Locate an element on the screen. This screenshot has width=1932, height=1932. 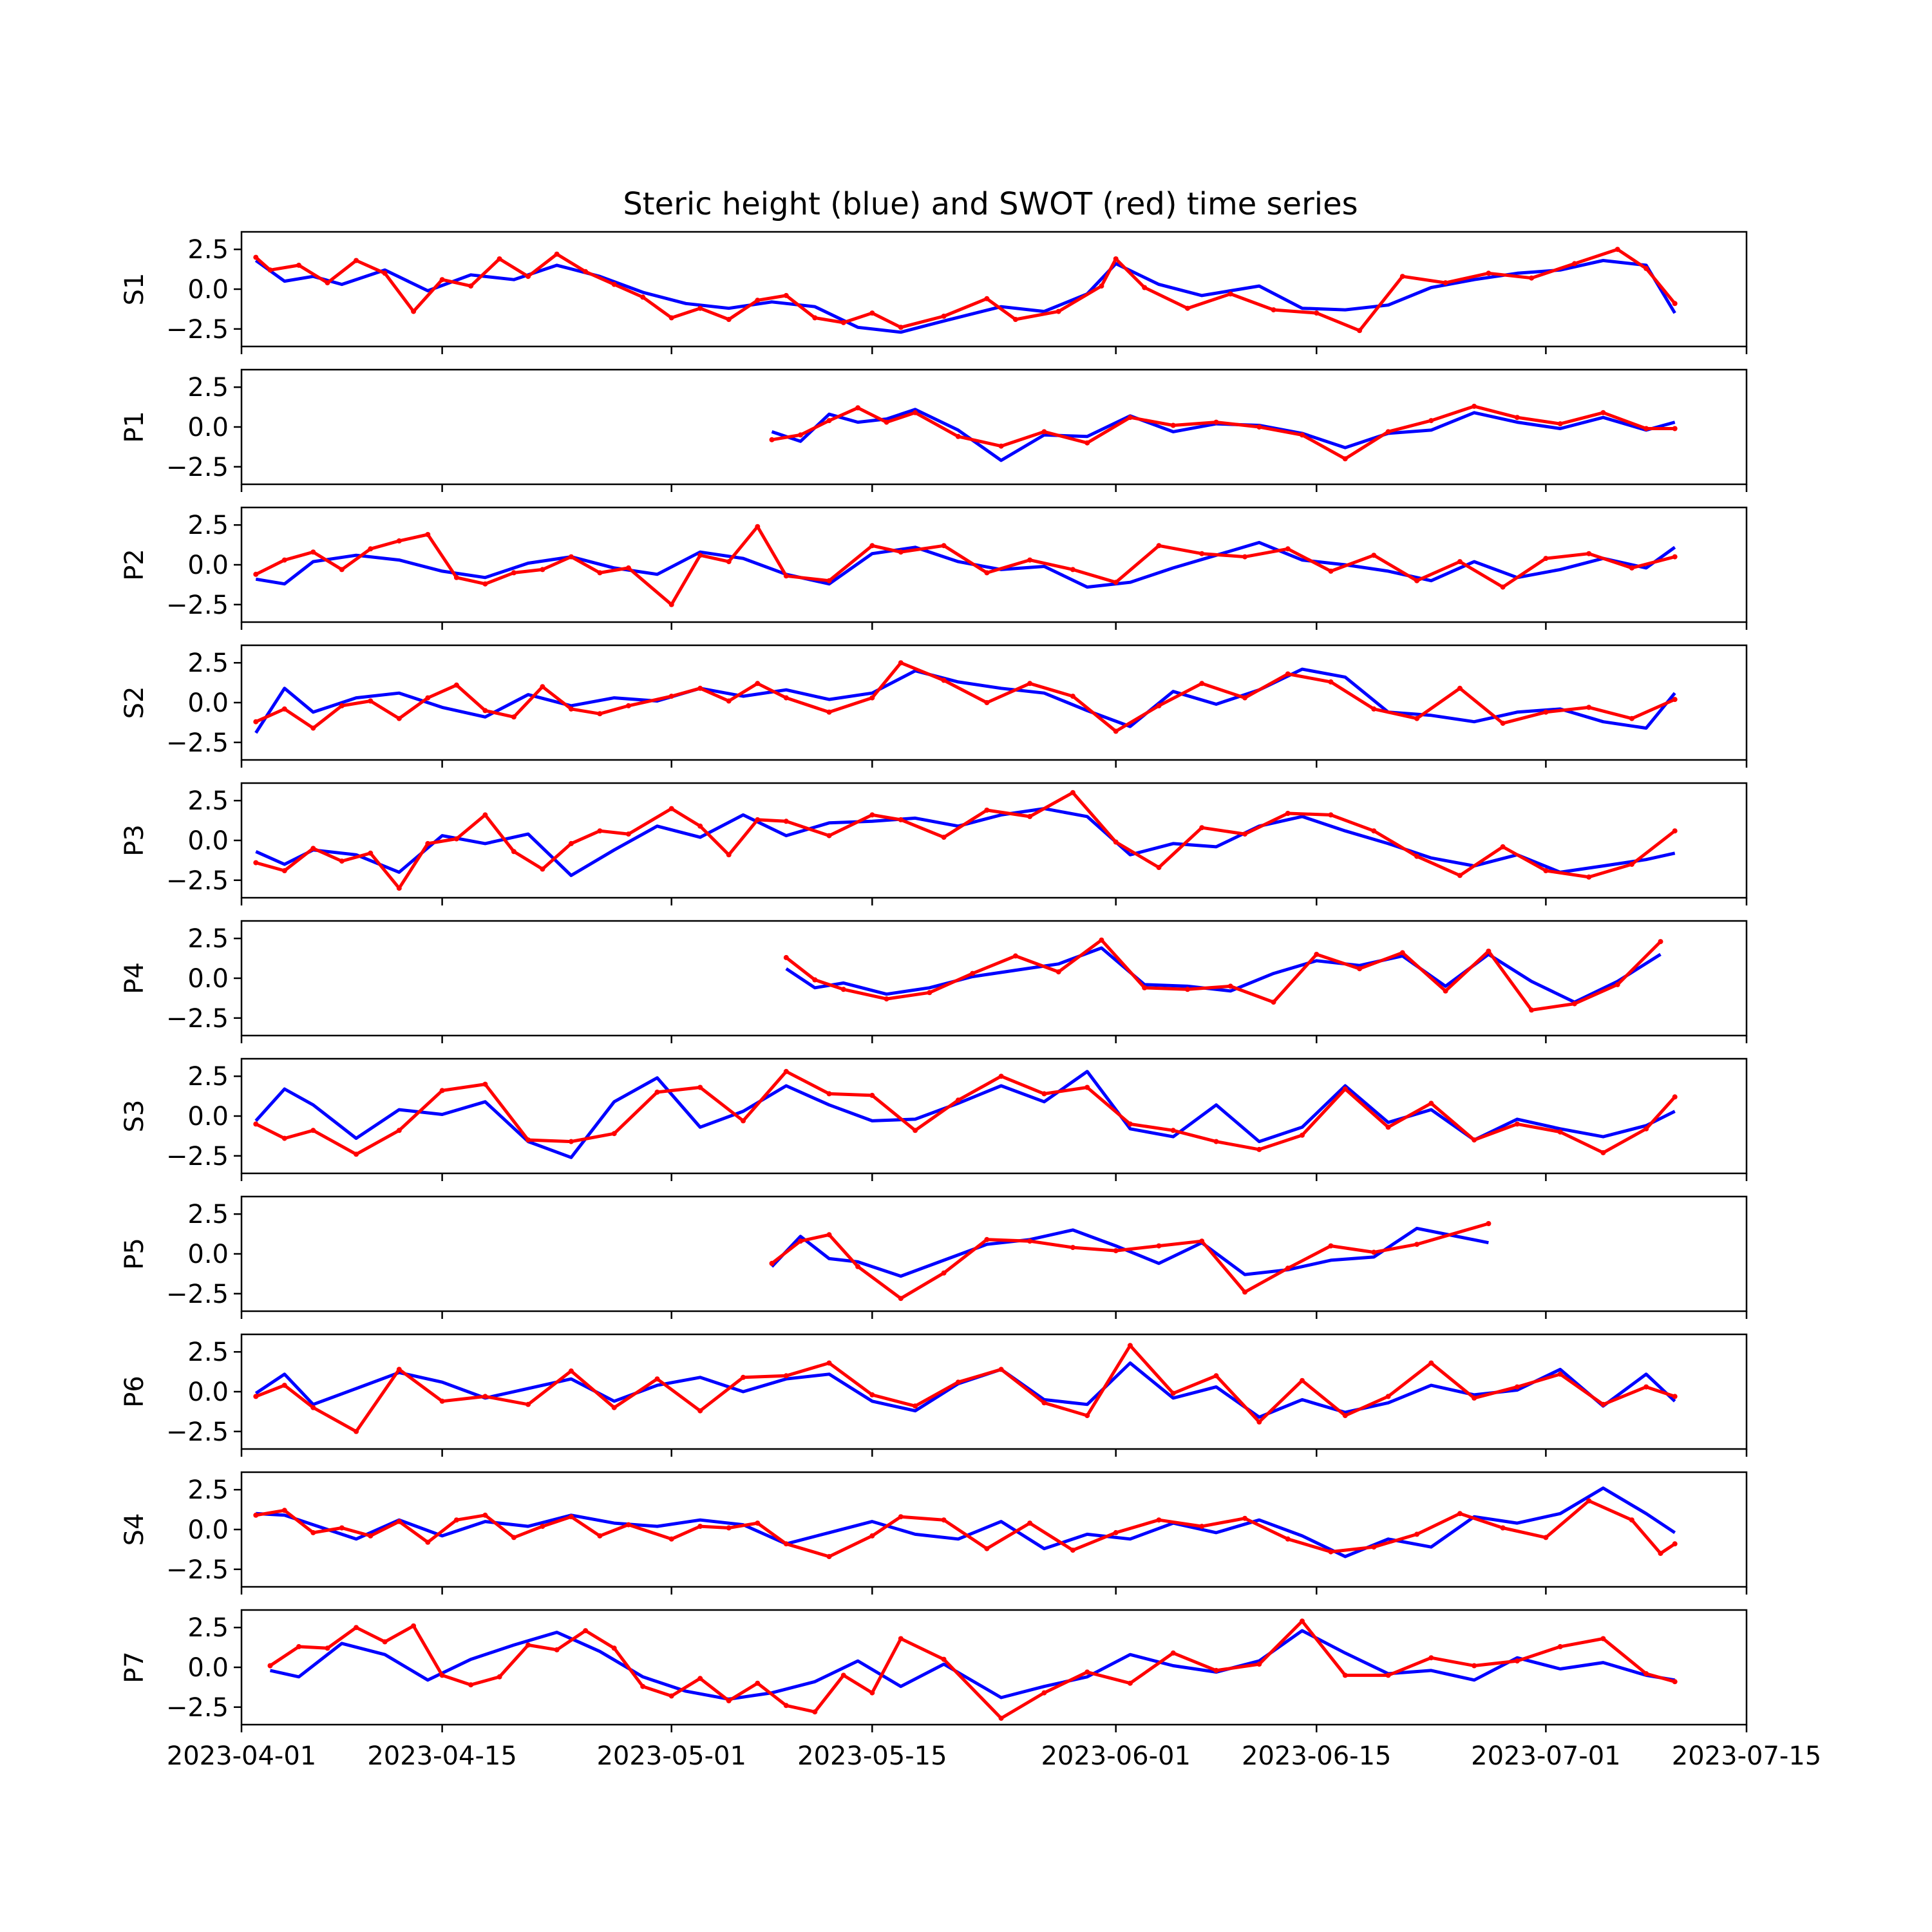
panel-s4: 2.5 0.0 −2.5 S4 is located at coordinates (934, 1533).